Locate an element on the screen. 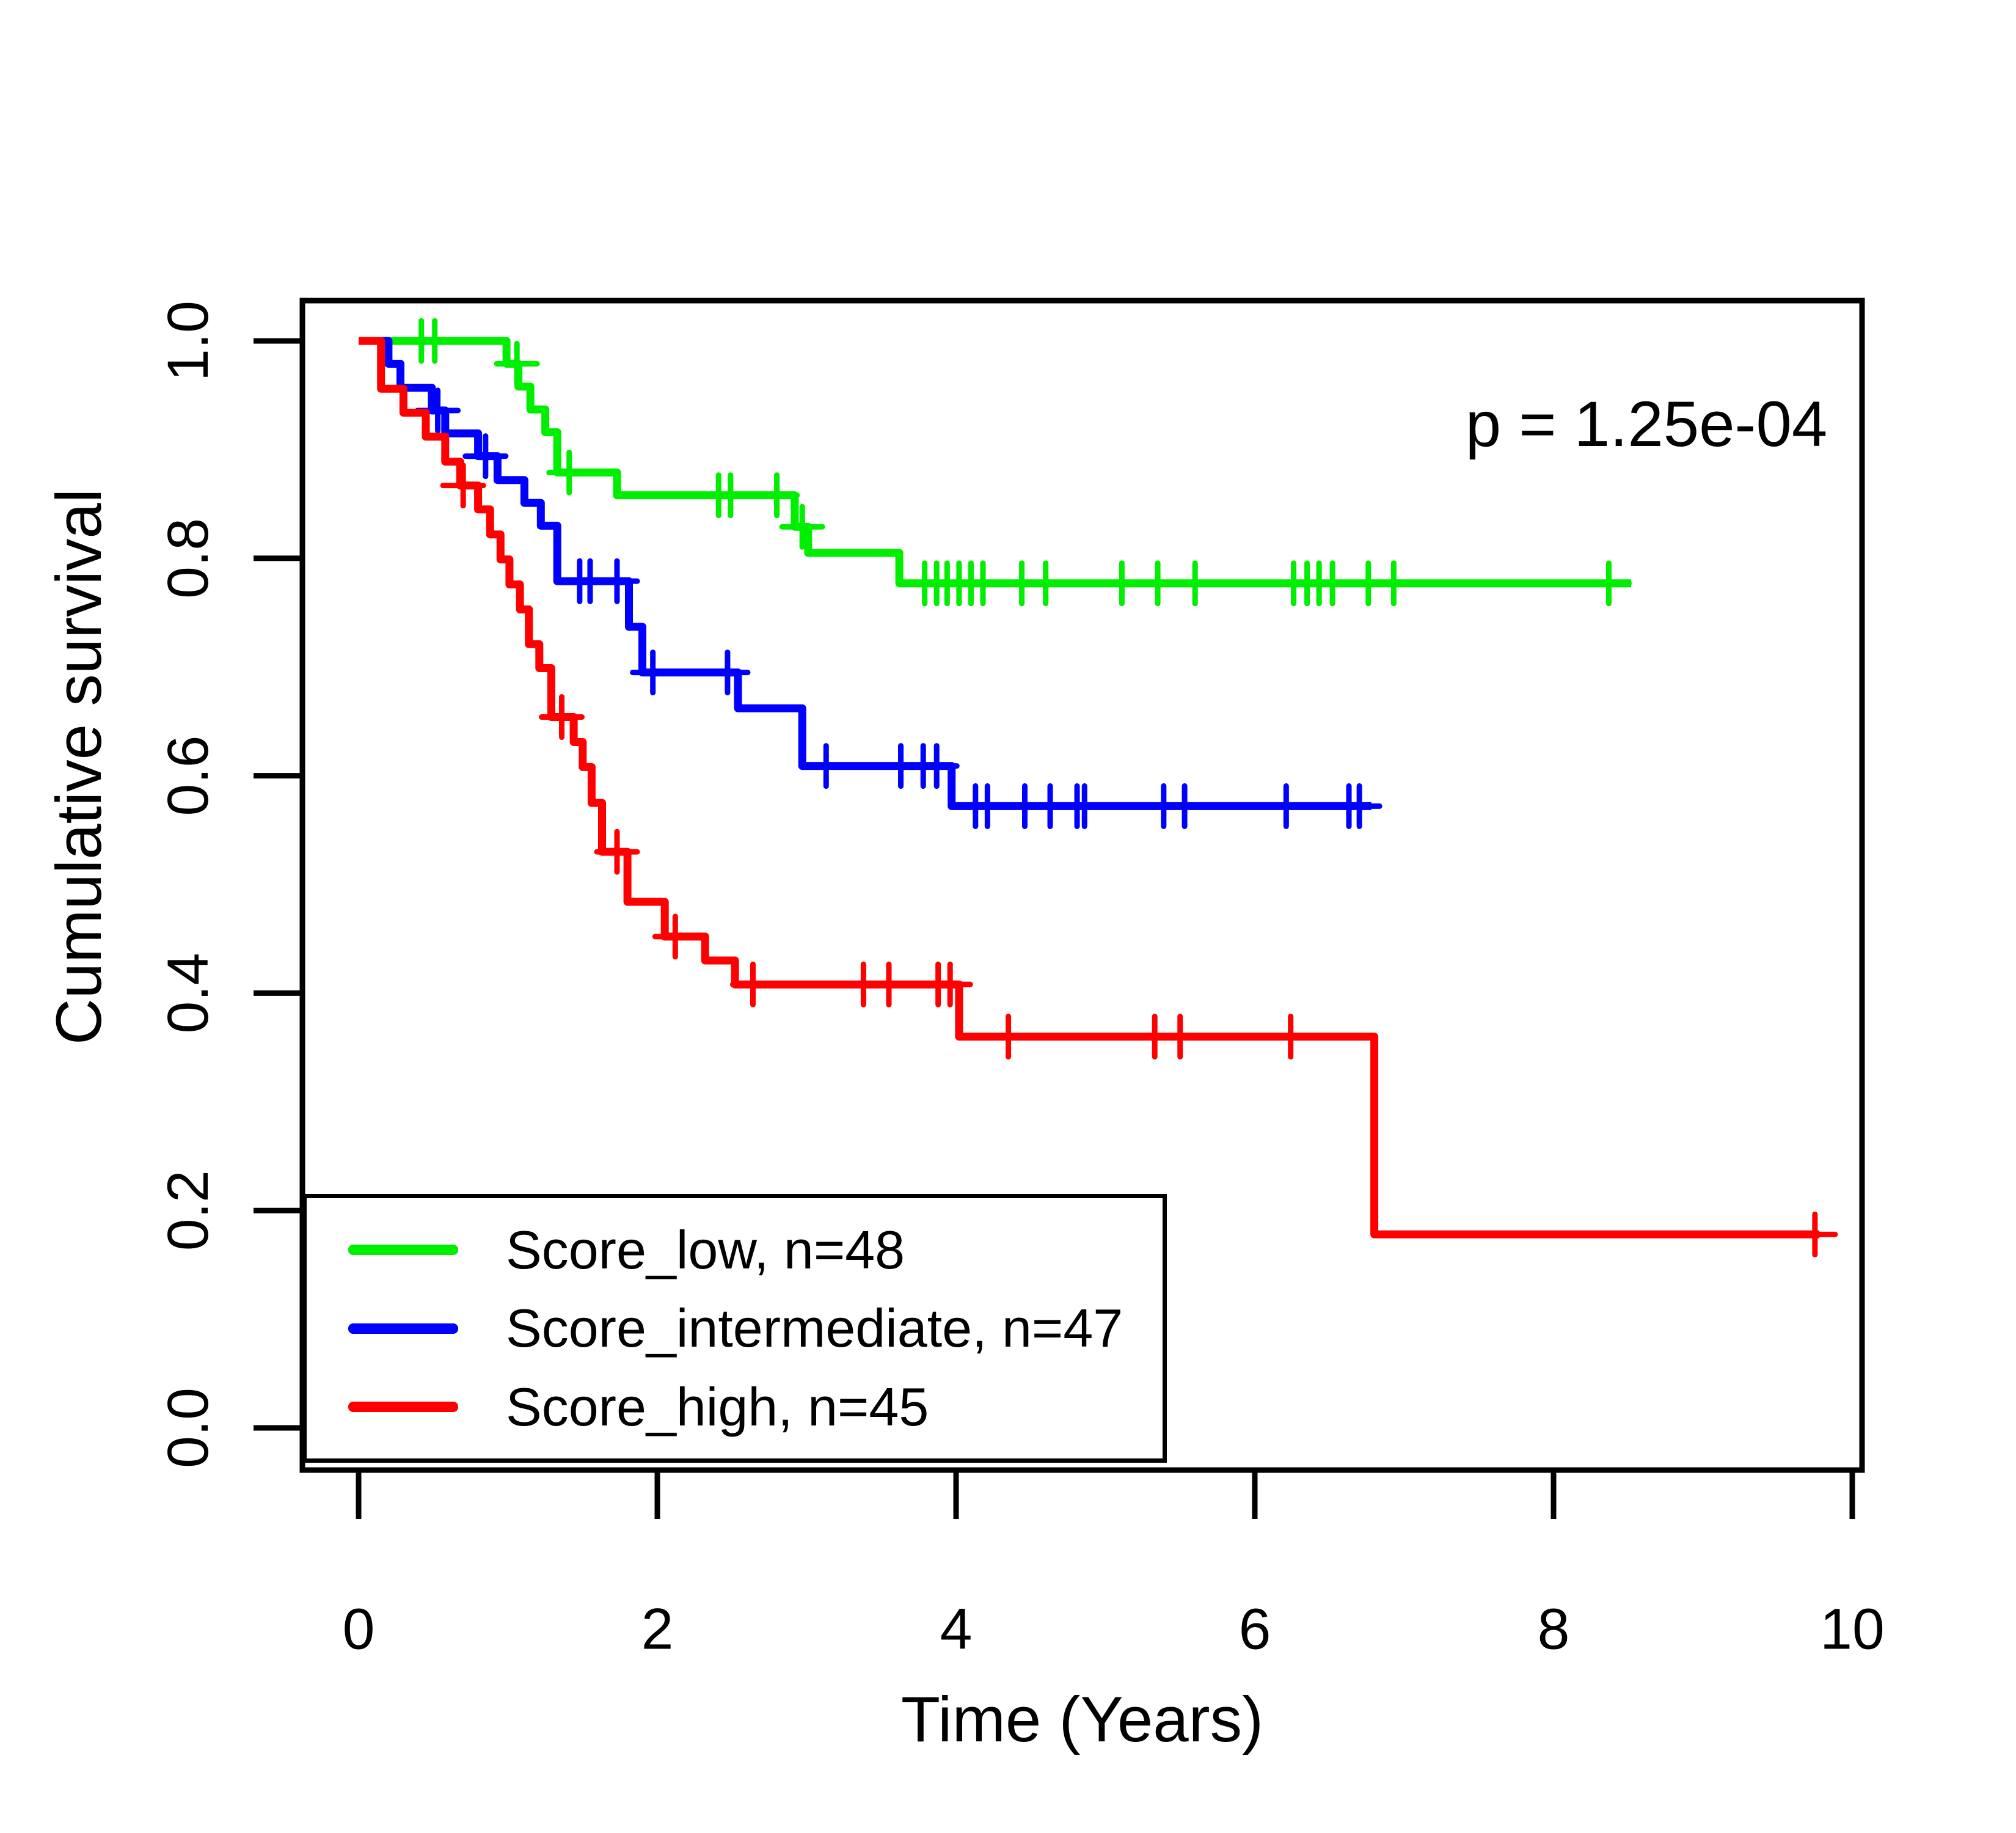  censor-marks-score-low is located at coordinates (1015, 462).